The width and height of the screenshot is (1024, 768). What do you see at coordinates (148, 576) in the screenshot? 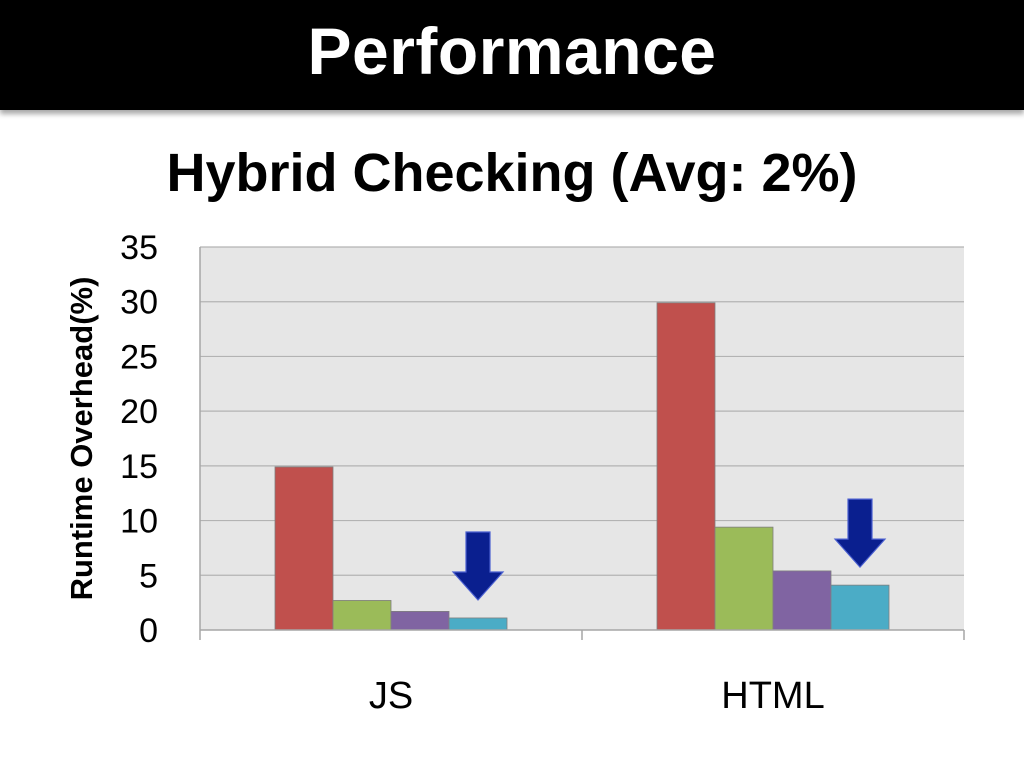
I see `y-tick-label: 5` at bounding box center [148, 576].